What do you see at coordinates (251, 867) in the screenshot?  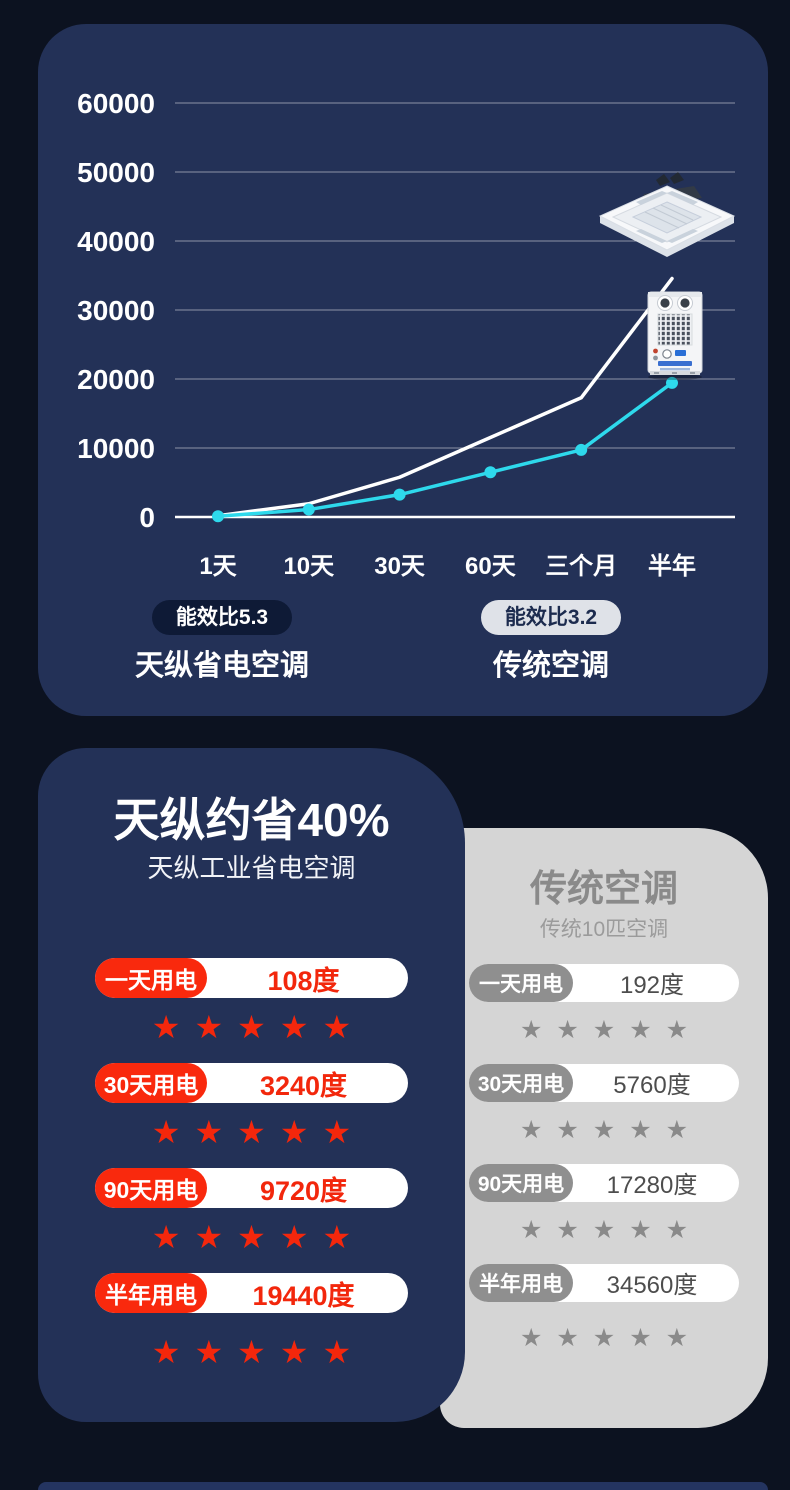 I see `tianzong-card-subtitle: 天纵工业省电空调` at bounding box center [251, 867].